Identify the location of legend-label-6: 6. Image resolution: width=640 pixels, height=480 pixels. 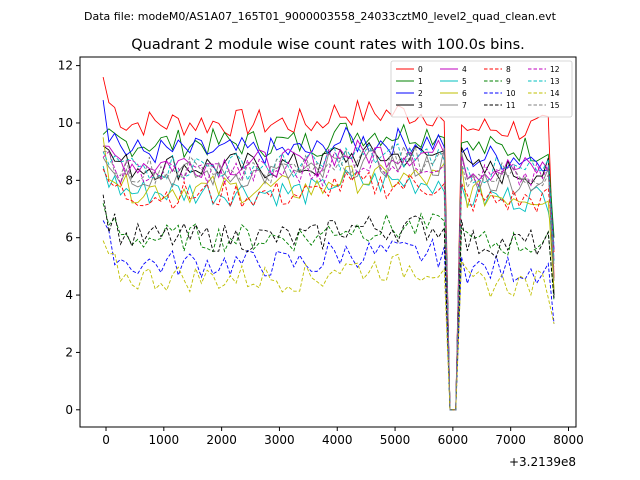
(464, 93).